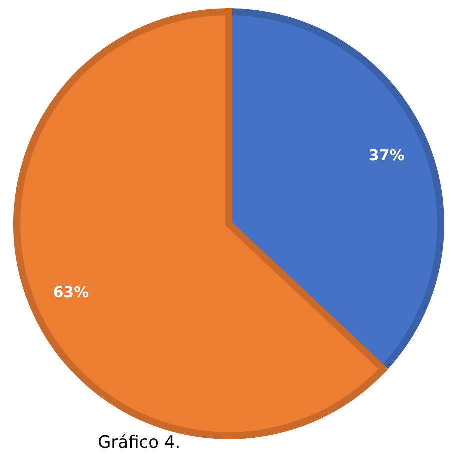 Image resolution: width=451 pixels, height=454 pixels. What do you see at coordinates (71, 292) in the screenshot?
I see `data-label: 63%` at bounding box center [71, 292].